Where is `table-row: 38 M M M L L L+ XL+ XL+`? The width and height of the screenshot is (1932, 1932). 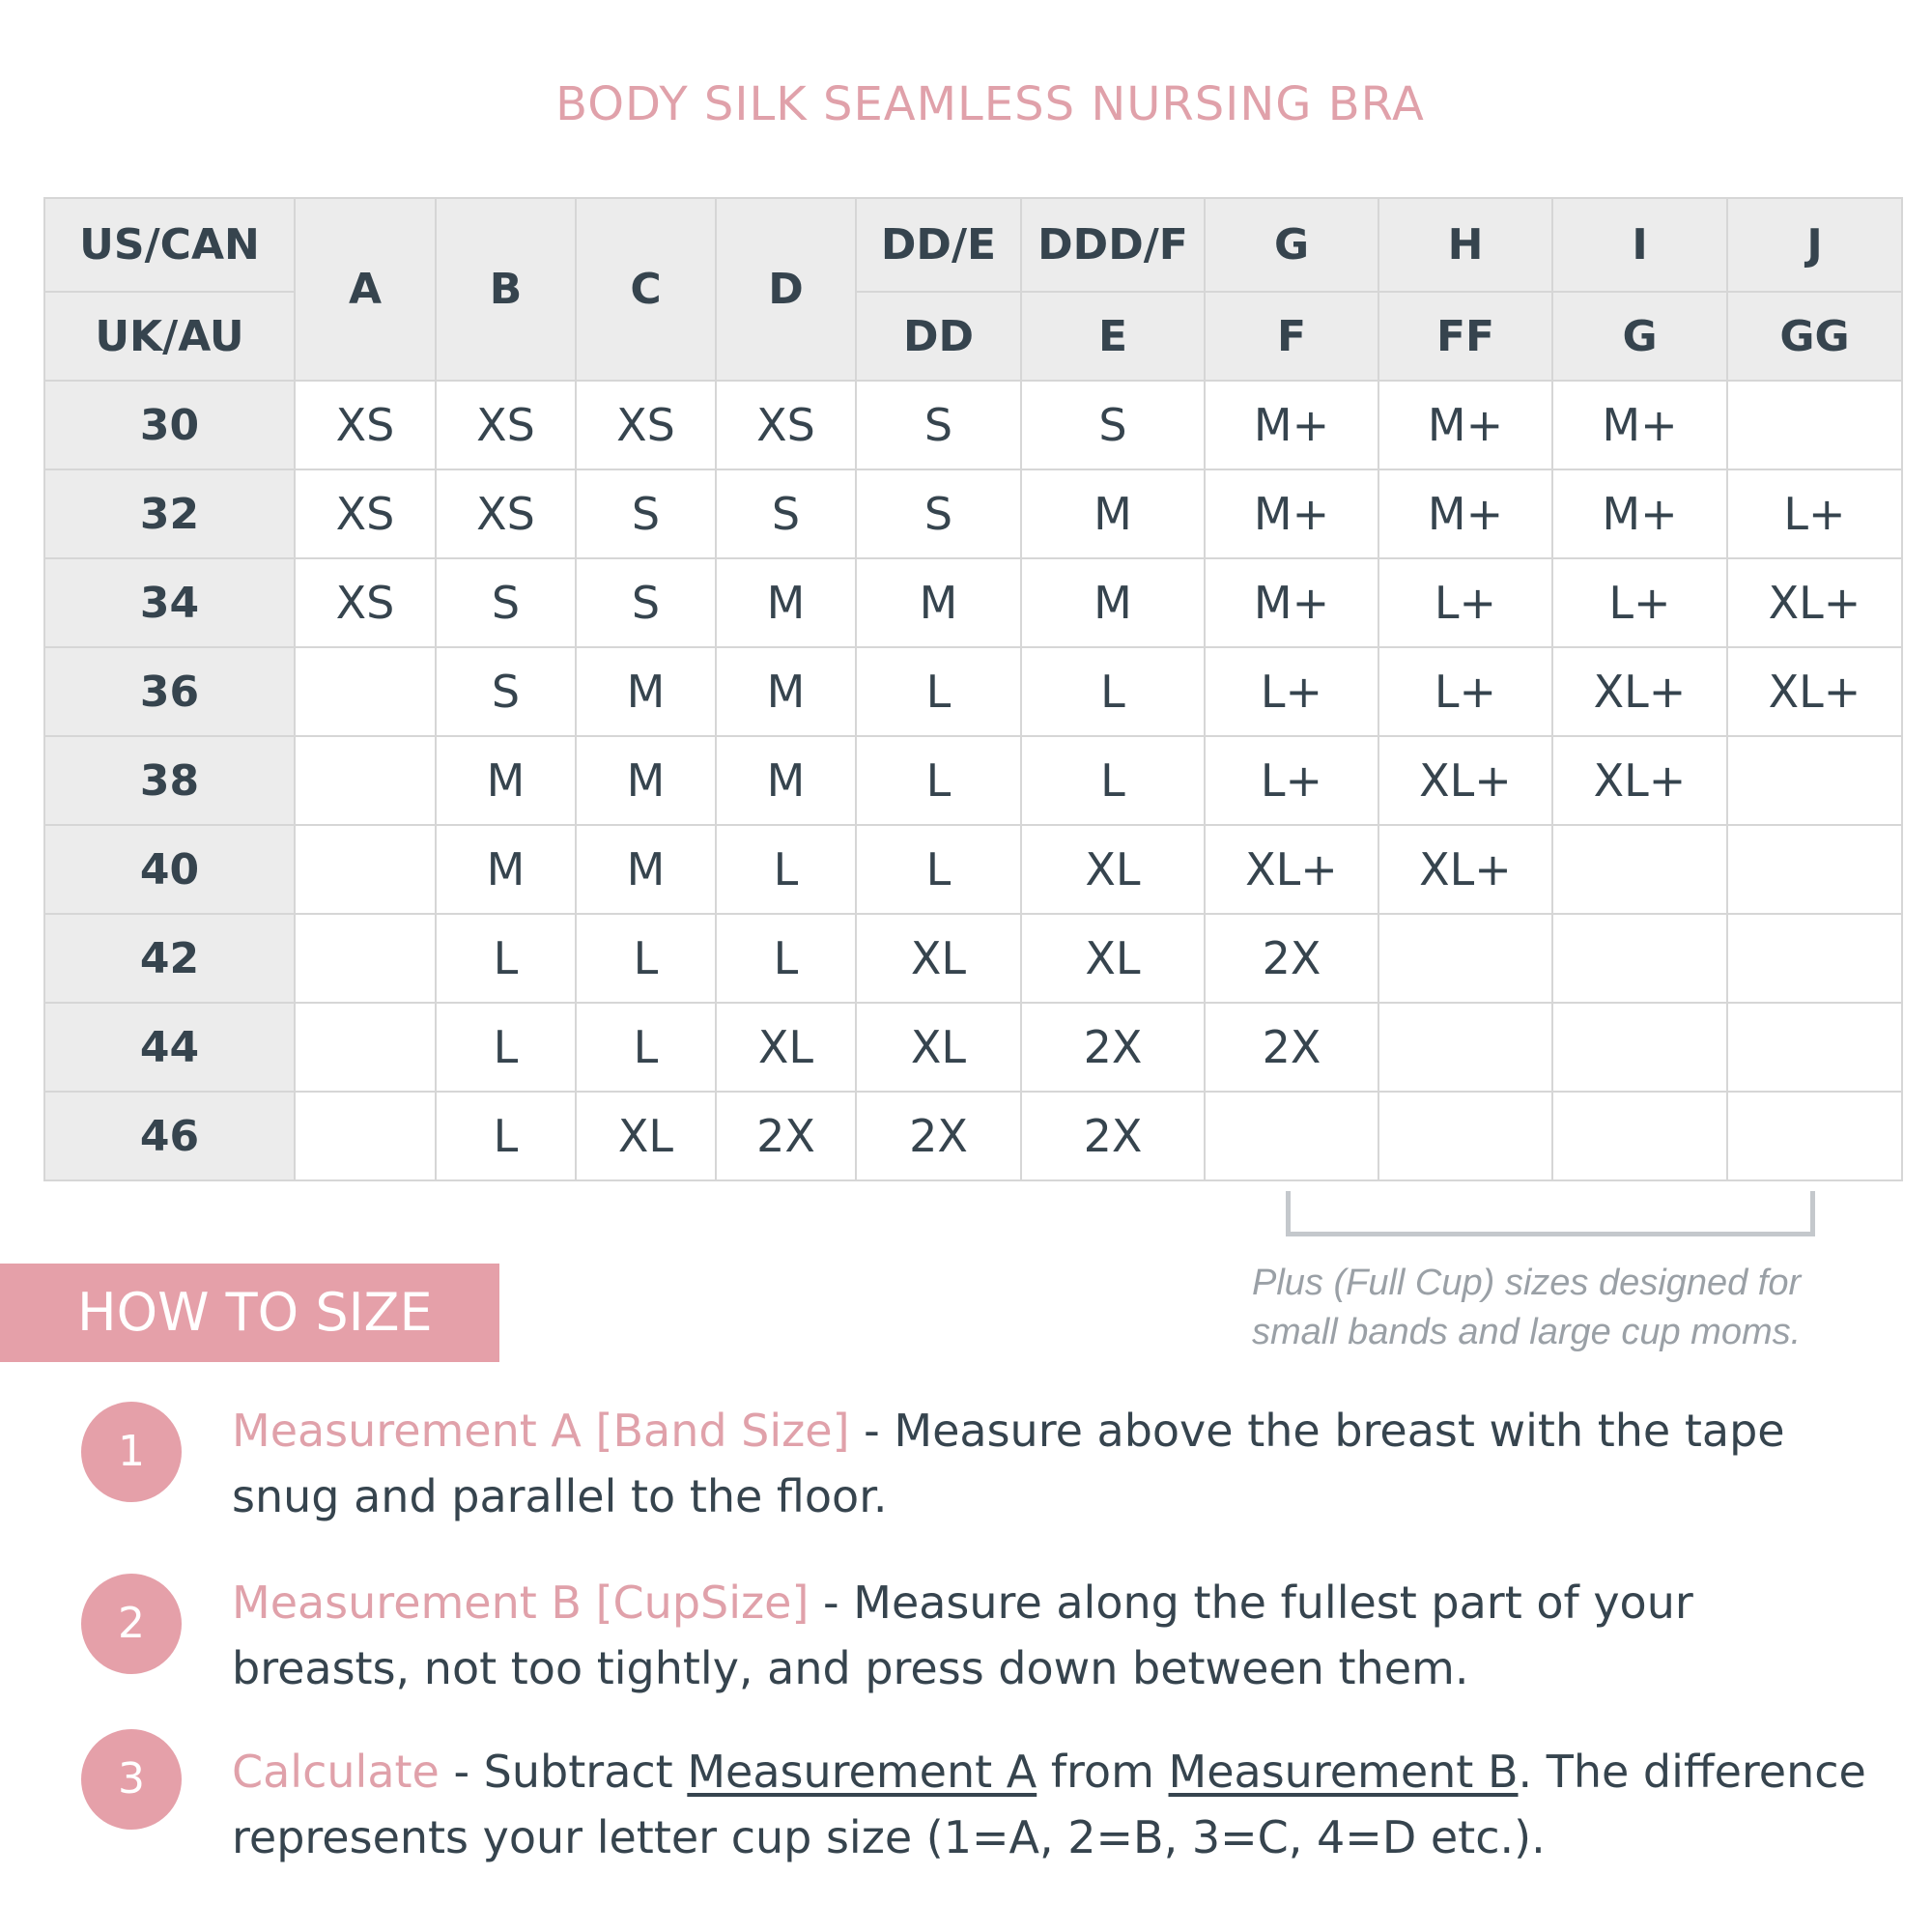
table-row: 38 M M M L L L+ XL+ XL+ is located at coordinates (973, 780).